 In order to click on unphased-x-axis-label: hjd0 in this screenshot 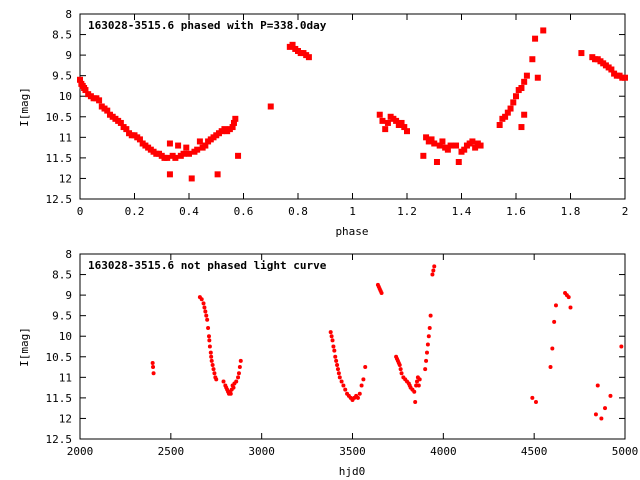, I will do `click(352, 471)`.